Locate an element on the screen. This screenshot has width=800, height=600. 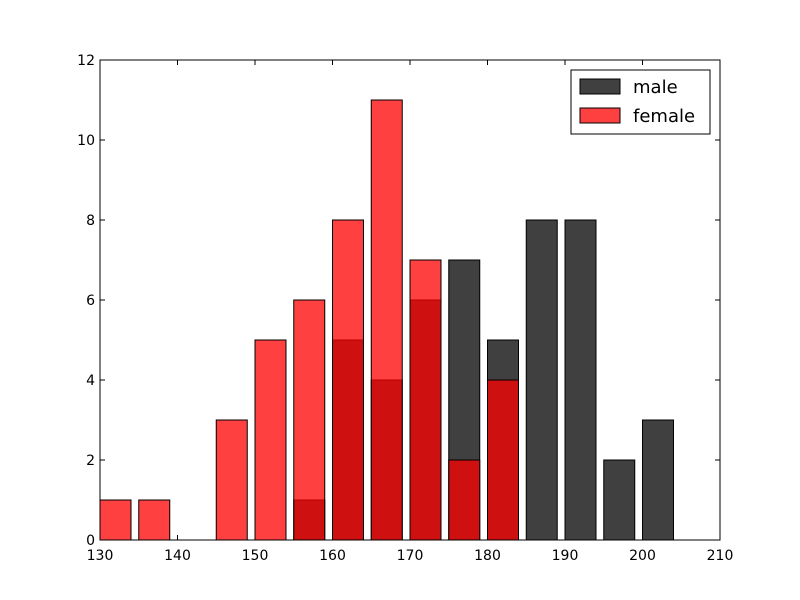
x-tick-label: 190 is located at coordinates (565, 556).